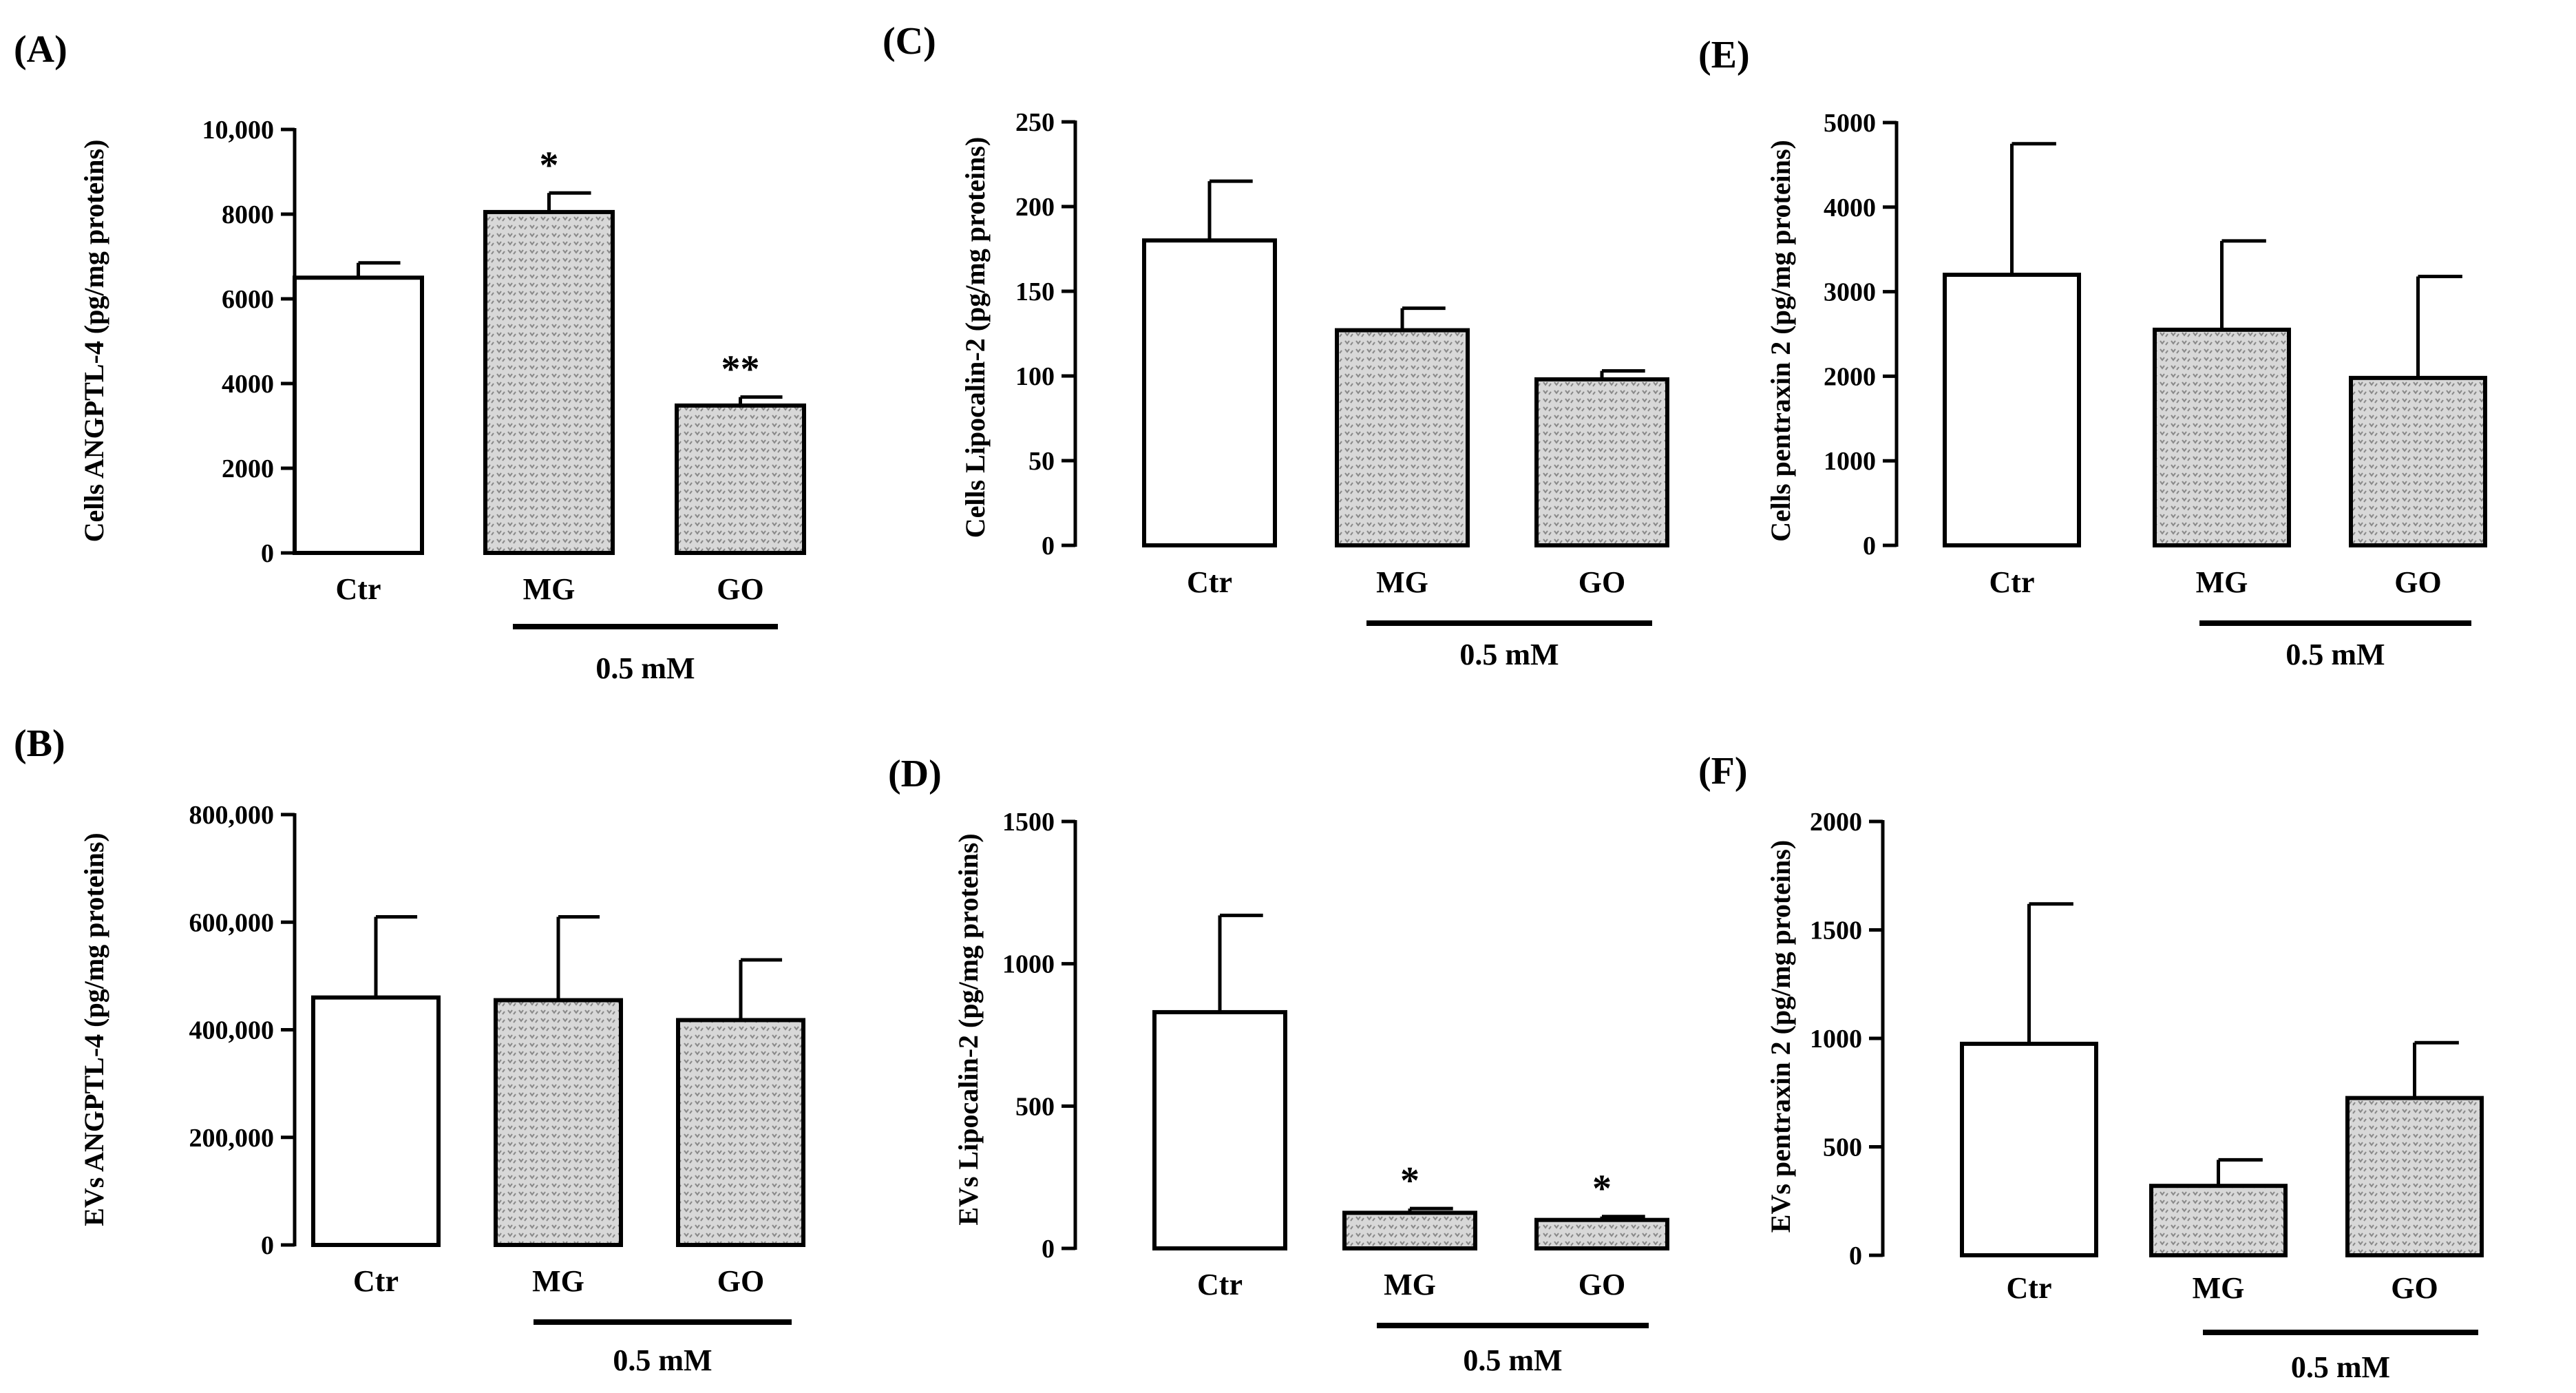 The image size is (2576, 1393). What do you see at coordinates (239, 130) in the screenshot?
I see `y-tick-label: 10,000` at bounding box center [239, 130].